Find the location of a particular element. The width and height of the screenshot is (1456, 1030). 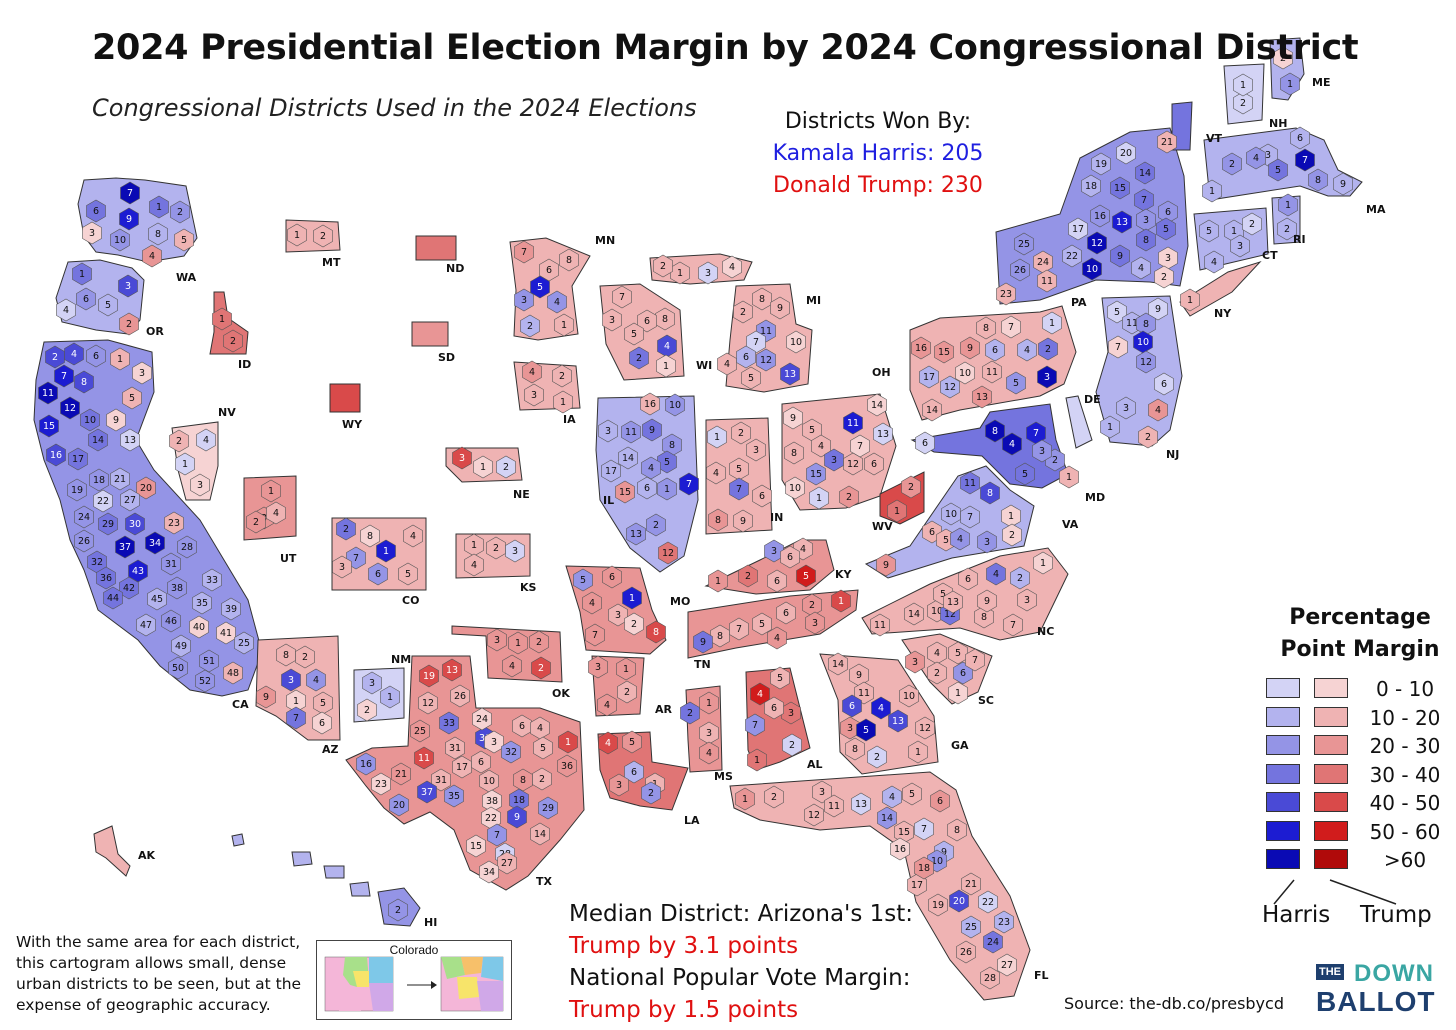

district-number: 12 is located at coordinates (925, 728).